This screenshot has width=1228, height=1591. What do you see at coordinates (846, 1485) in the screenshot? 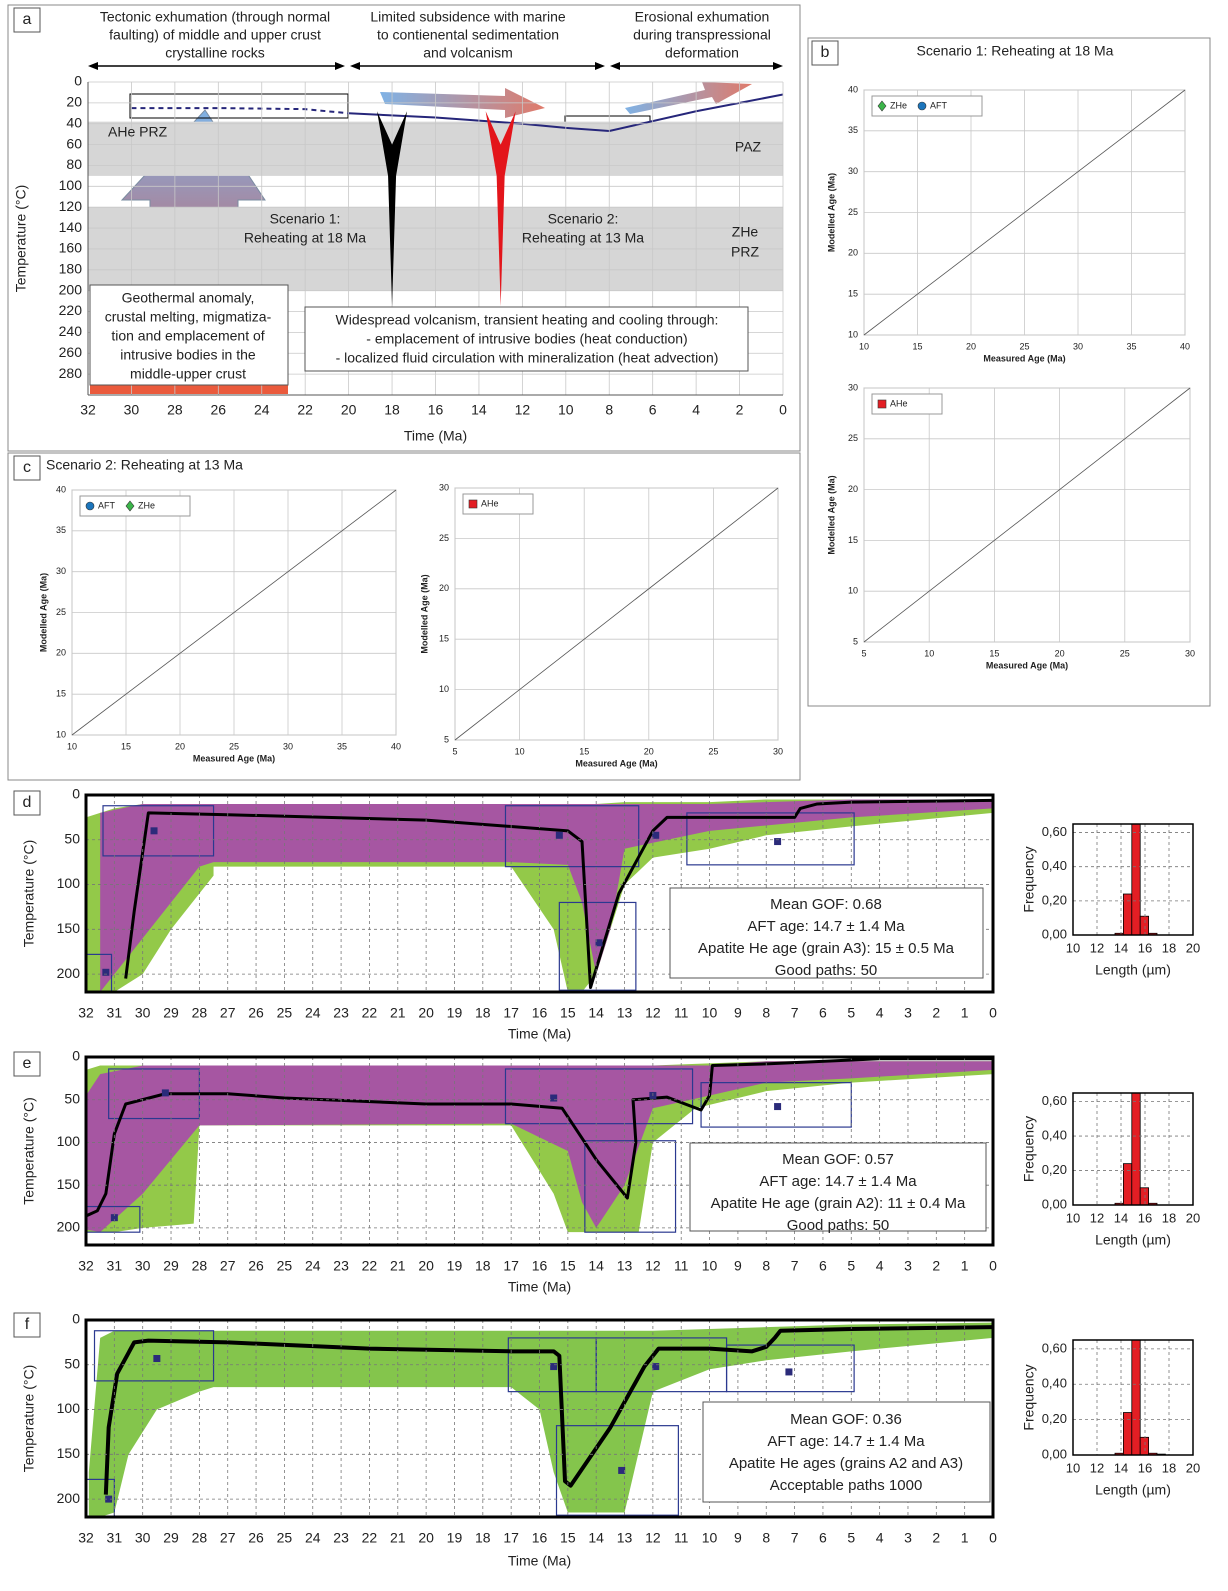
I see `annotation: Acceptable paths 1000` at bounding box center [846, 1485].